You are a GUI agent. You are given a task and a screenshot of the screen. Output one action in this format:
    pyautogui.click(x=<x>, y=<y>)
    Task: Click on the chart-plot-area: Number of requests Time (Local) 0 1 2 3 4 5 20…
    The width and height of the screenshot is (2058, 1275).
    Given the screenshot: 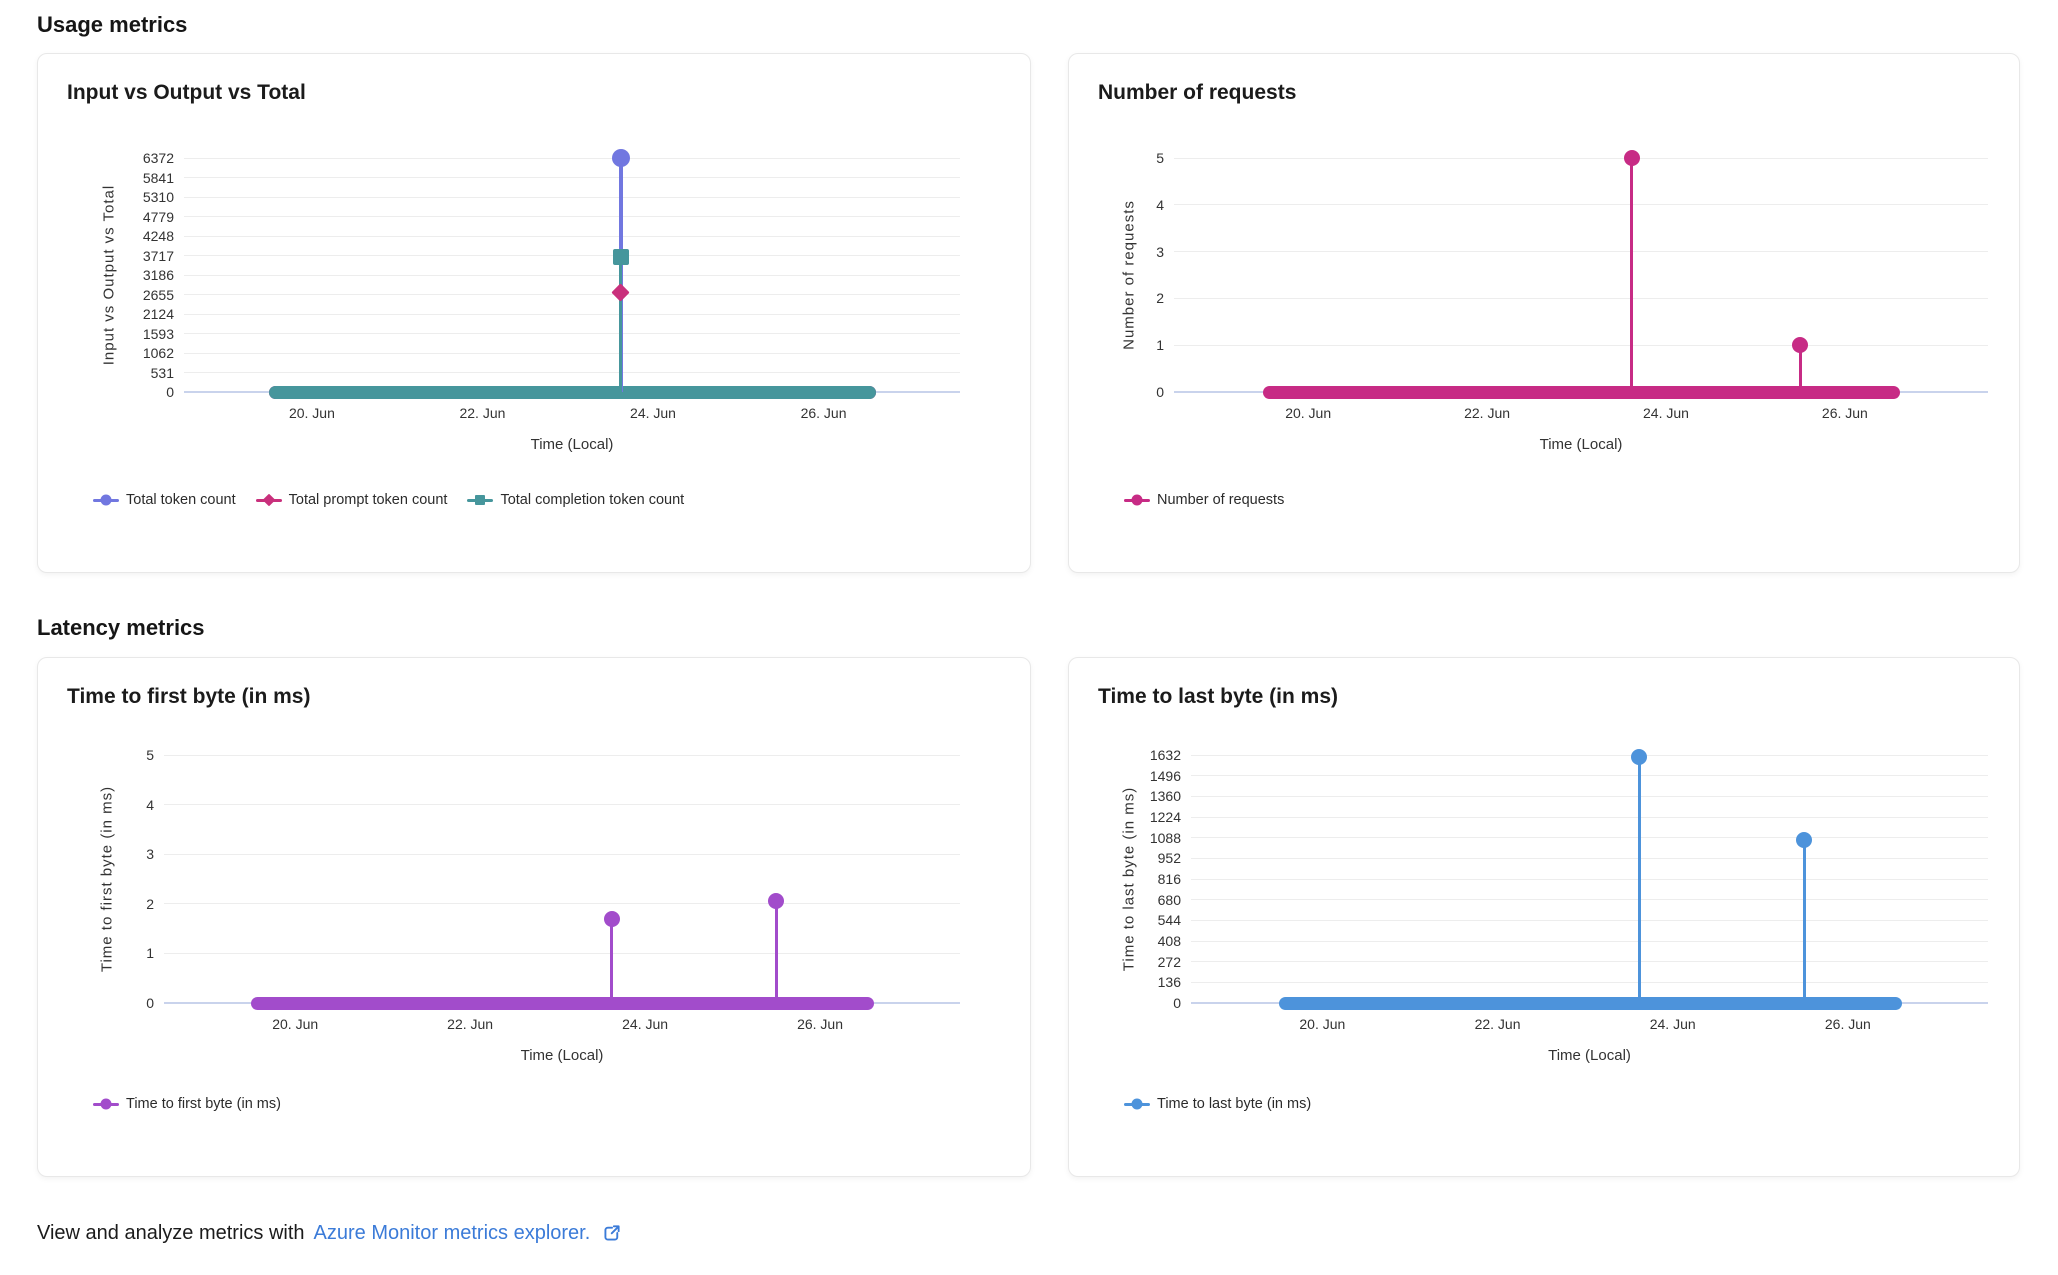 What is the action you would take?
    pyautogui.click(x=1554, y=301)
    